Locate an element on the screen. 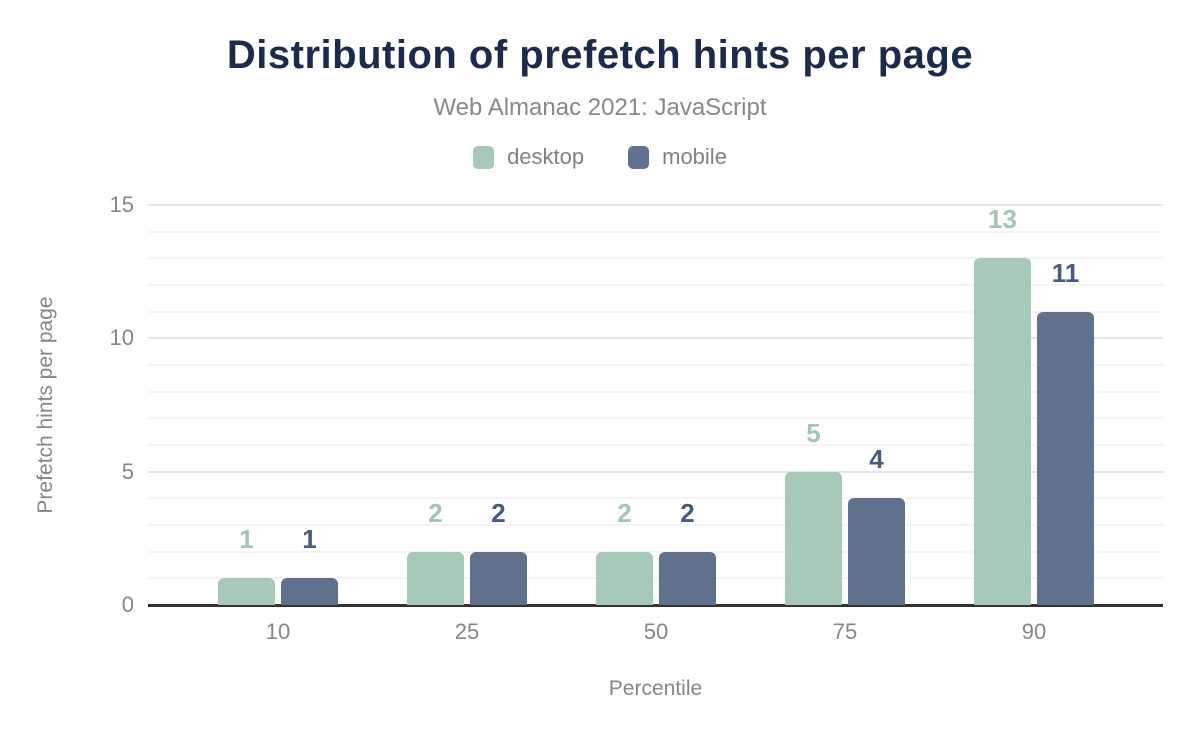  bar-mobile-p50 is located at coordinates (687, 578).